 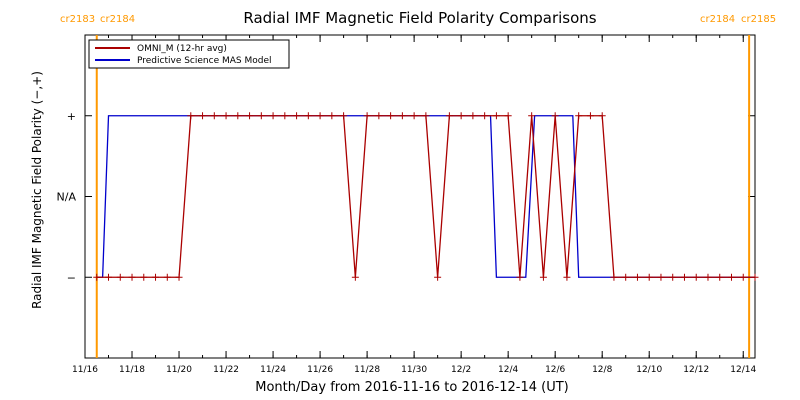 I want to click on carrington-label-start-right: cr2184, so click(x=117, y=19).